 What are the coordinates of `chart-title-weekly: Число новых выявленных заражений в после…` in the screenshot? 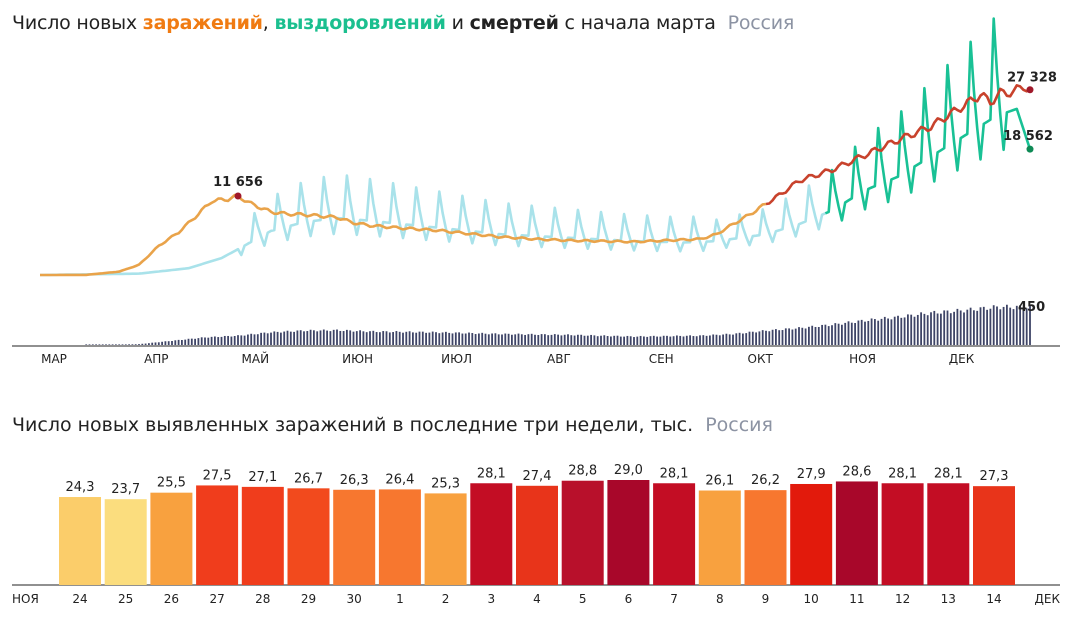 It's located at (392, 425).